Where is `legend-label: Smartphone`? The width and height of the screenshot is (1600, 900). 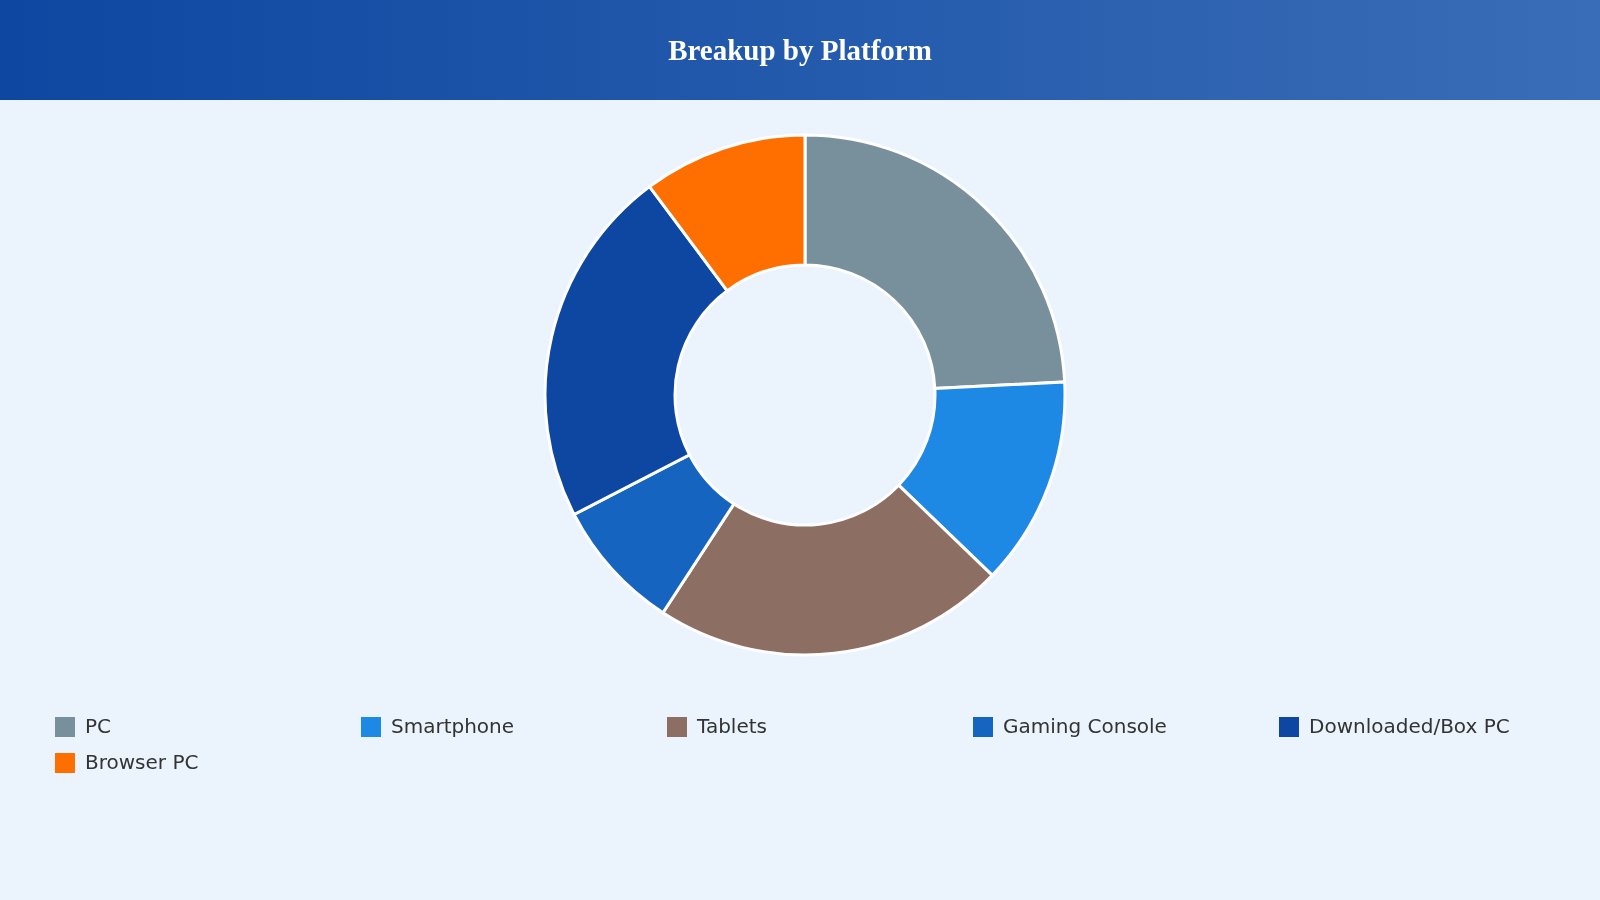
legend-label: Smartphone is located at coordinates (453, 726).